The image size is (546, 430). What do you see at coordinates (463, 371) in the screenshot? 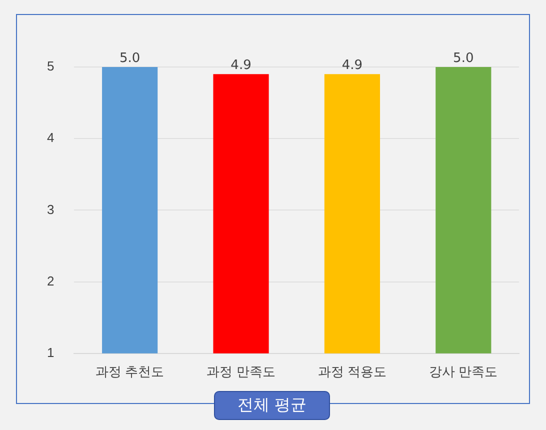
I see `x-tick-label: 강사 만족도` at bounding box center [463, 371].